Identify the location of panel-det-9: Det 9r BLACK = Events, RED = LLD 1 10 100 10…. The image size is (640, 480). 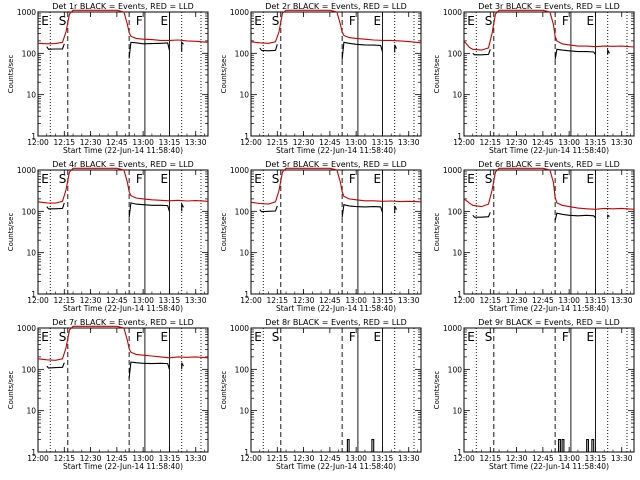
(534, 394).